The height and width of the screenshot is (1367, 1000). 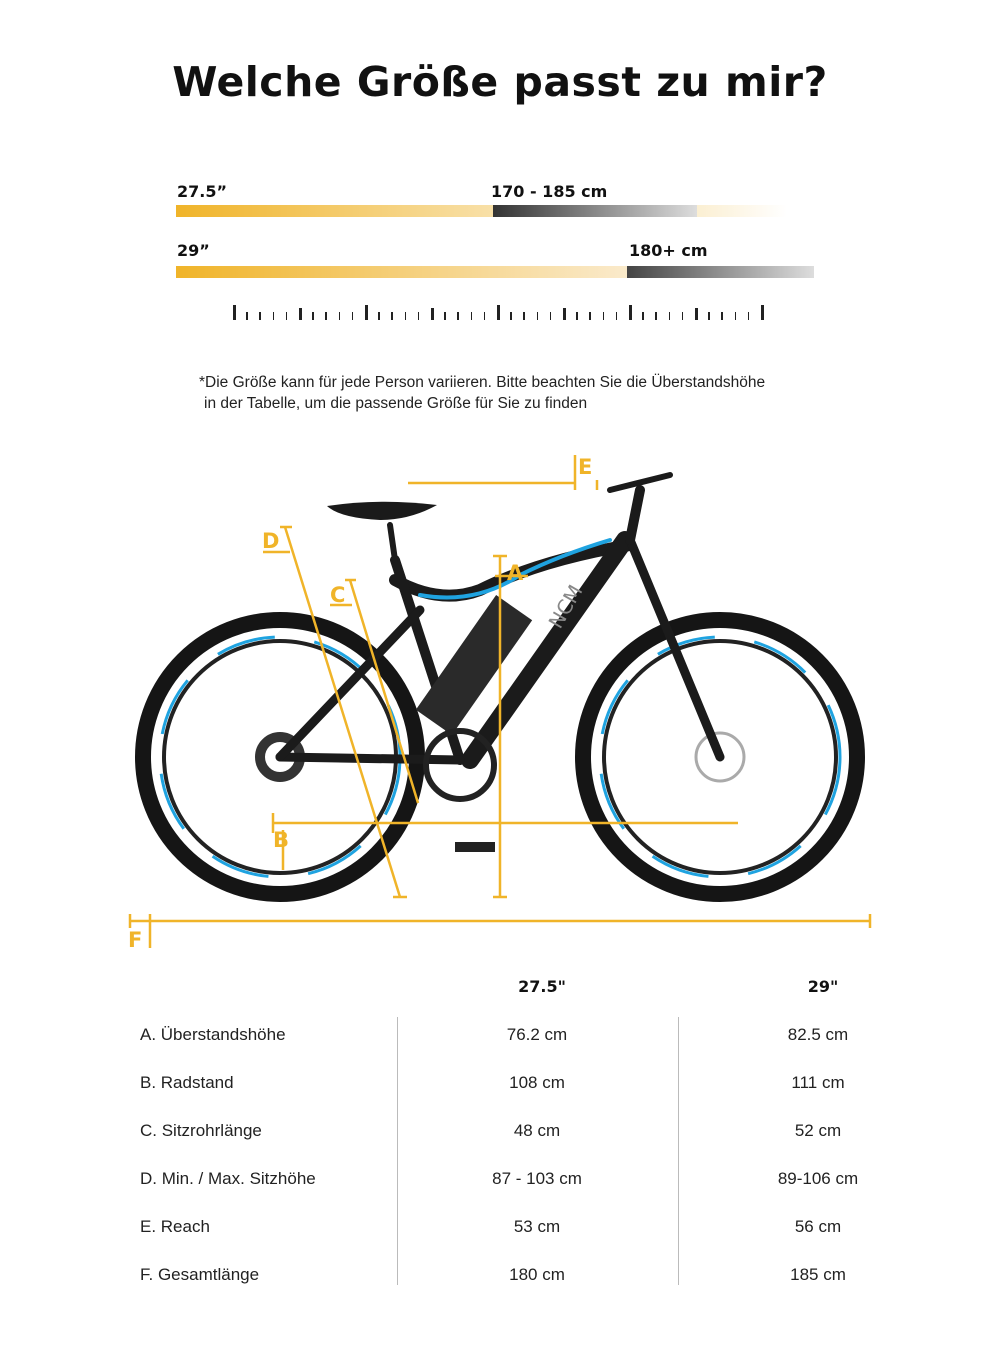 I want to click on size-label-29: 29”, so click(x=193, y=250).